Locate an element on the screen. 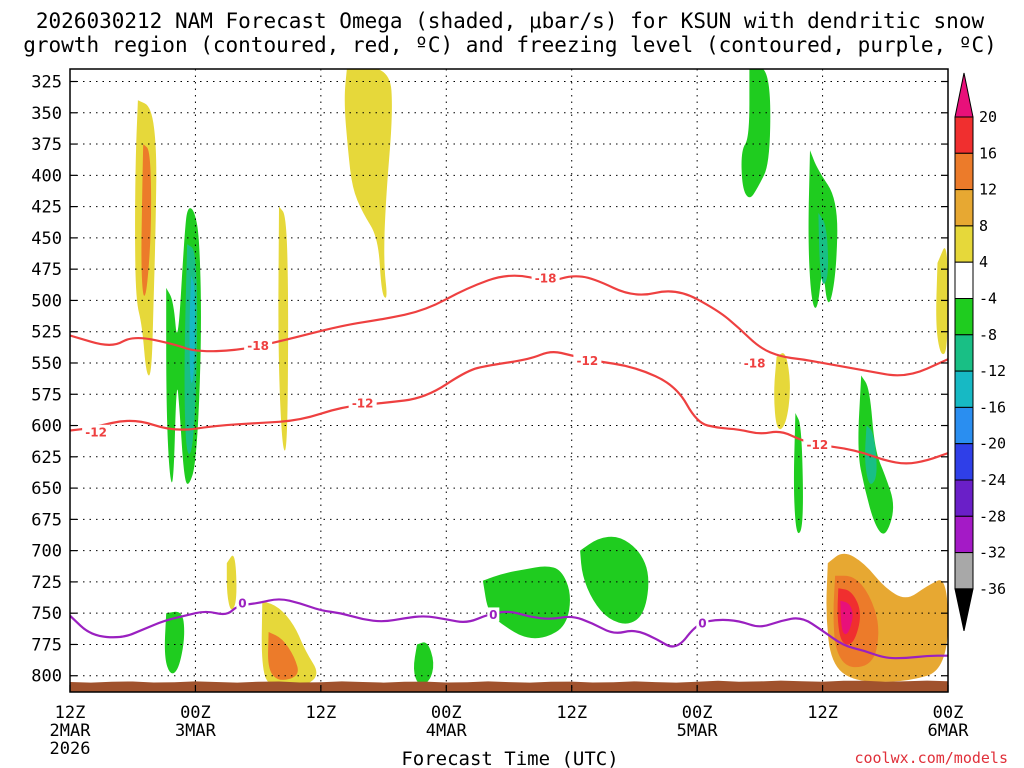 This screenshot has height=768, width=1024. colorbar-label: 8 is located at coordinates (983, 226).